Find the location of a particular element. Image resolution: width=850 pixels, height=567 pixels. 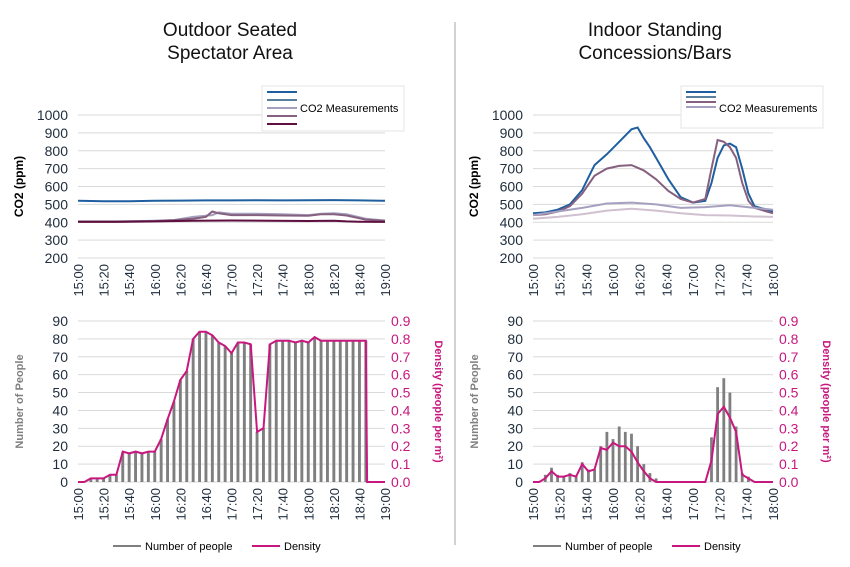

y-axis-label: CO2 (ppm) is located at coordinates (19, 186).